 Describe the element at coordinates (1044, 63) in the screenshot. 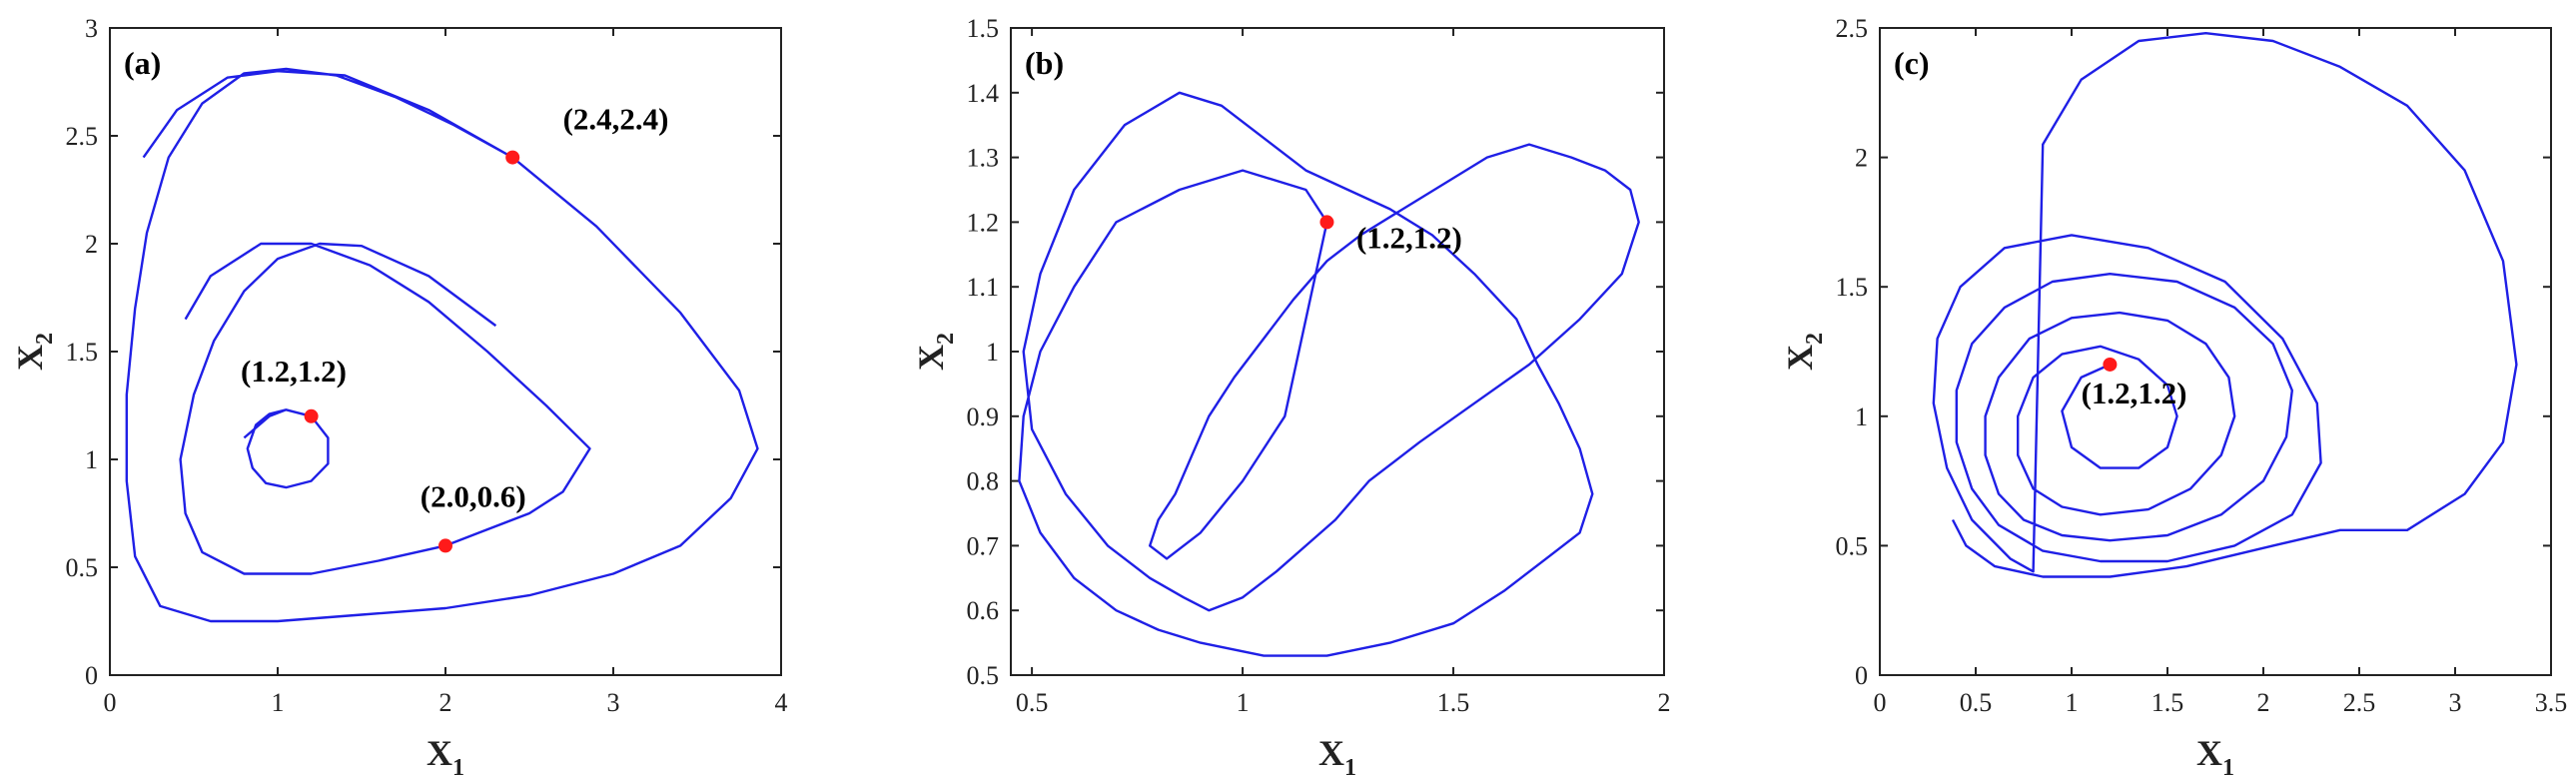

I see `panel-label: (b)` at that location.